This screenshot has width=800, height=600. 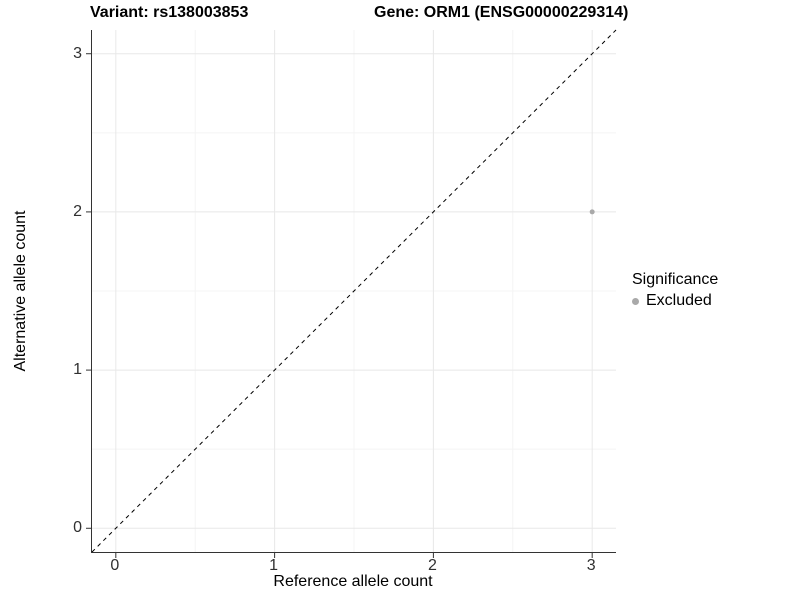 I want to click on y-tick-label: 0, so click(x=77, y=528).